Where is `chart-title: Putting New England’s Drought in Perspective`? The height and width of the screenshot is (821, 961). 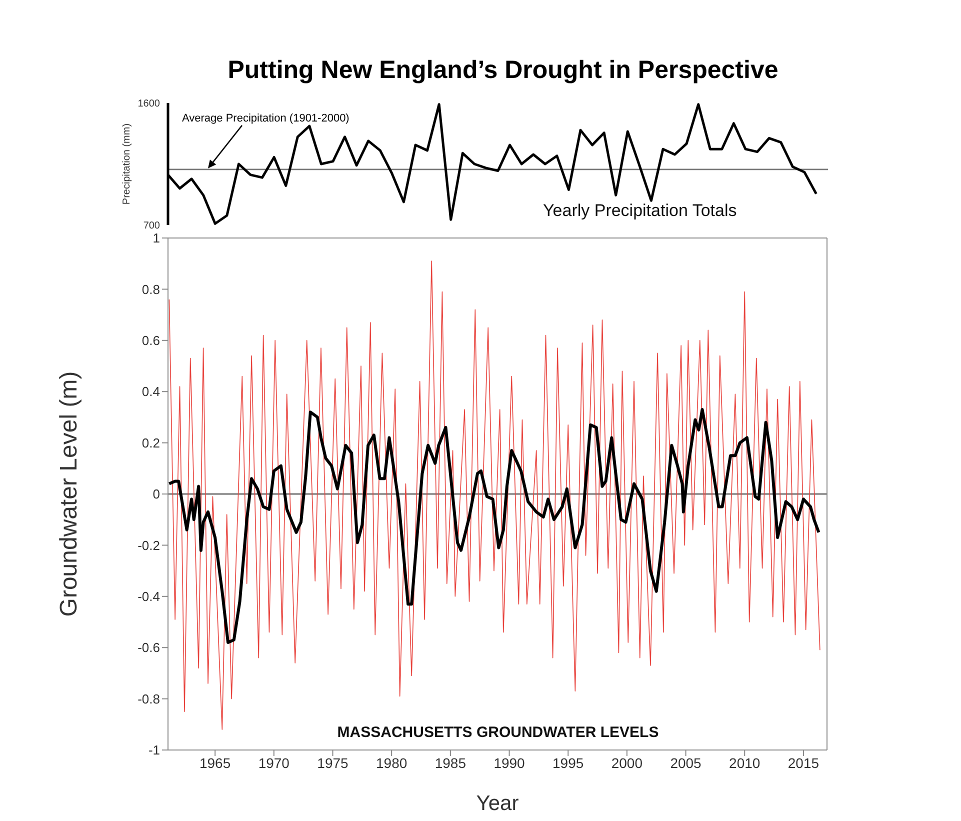 chart-title: Putting New England’s Drought in Perspective is located at coordinates (503, 70).